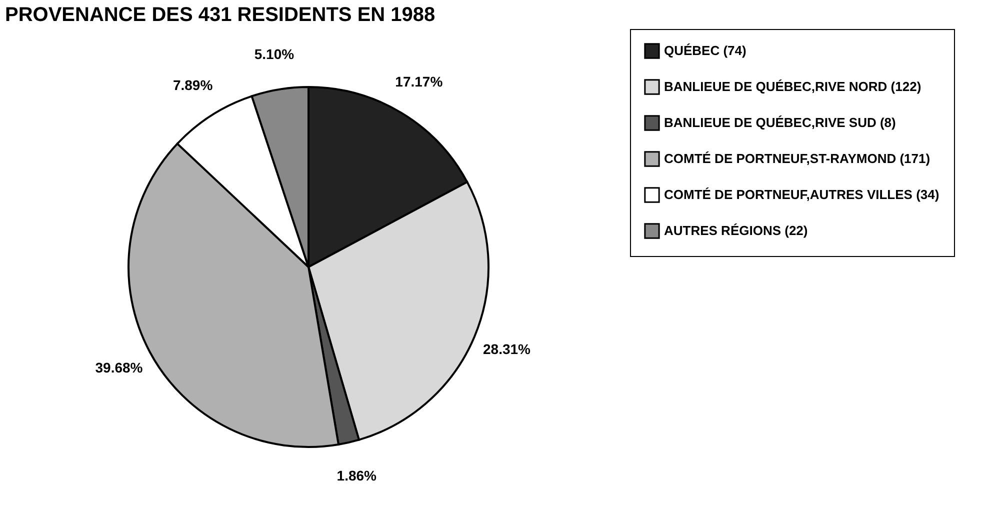 The width and height of the screenshot is (989, 528). Describe the element at coordinates (793, 86) in the screenshot. I see `legend-label: BANLIEUE DE QUÉBEC,RIVE NORD (122)` at that location.